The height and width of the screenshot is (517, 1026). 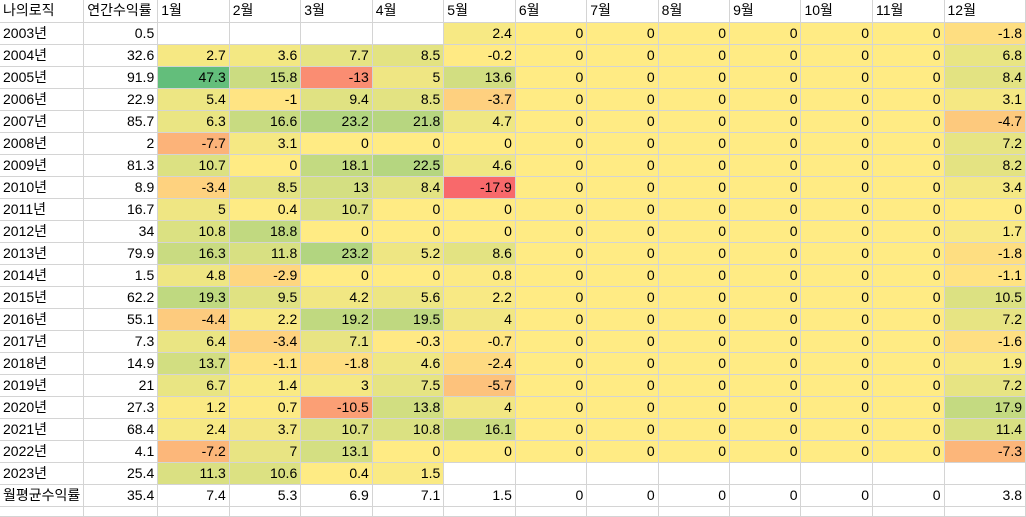 I want to click on month-return-cell: -4.7, so click(x=985, y=121).